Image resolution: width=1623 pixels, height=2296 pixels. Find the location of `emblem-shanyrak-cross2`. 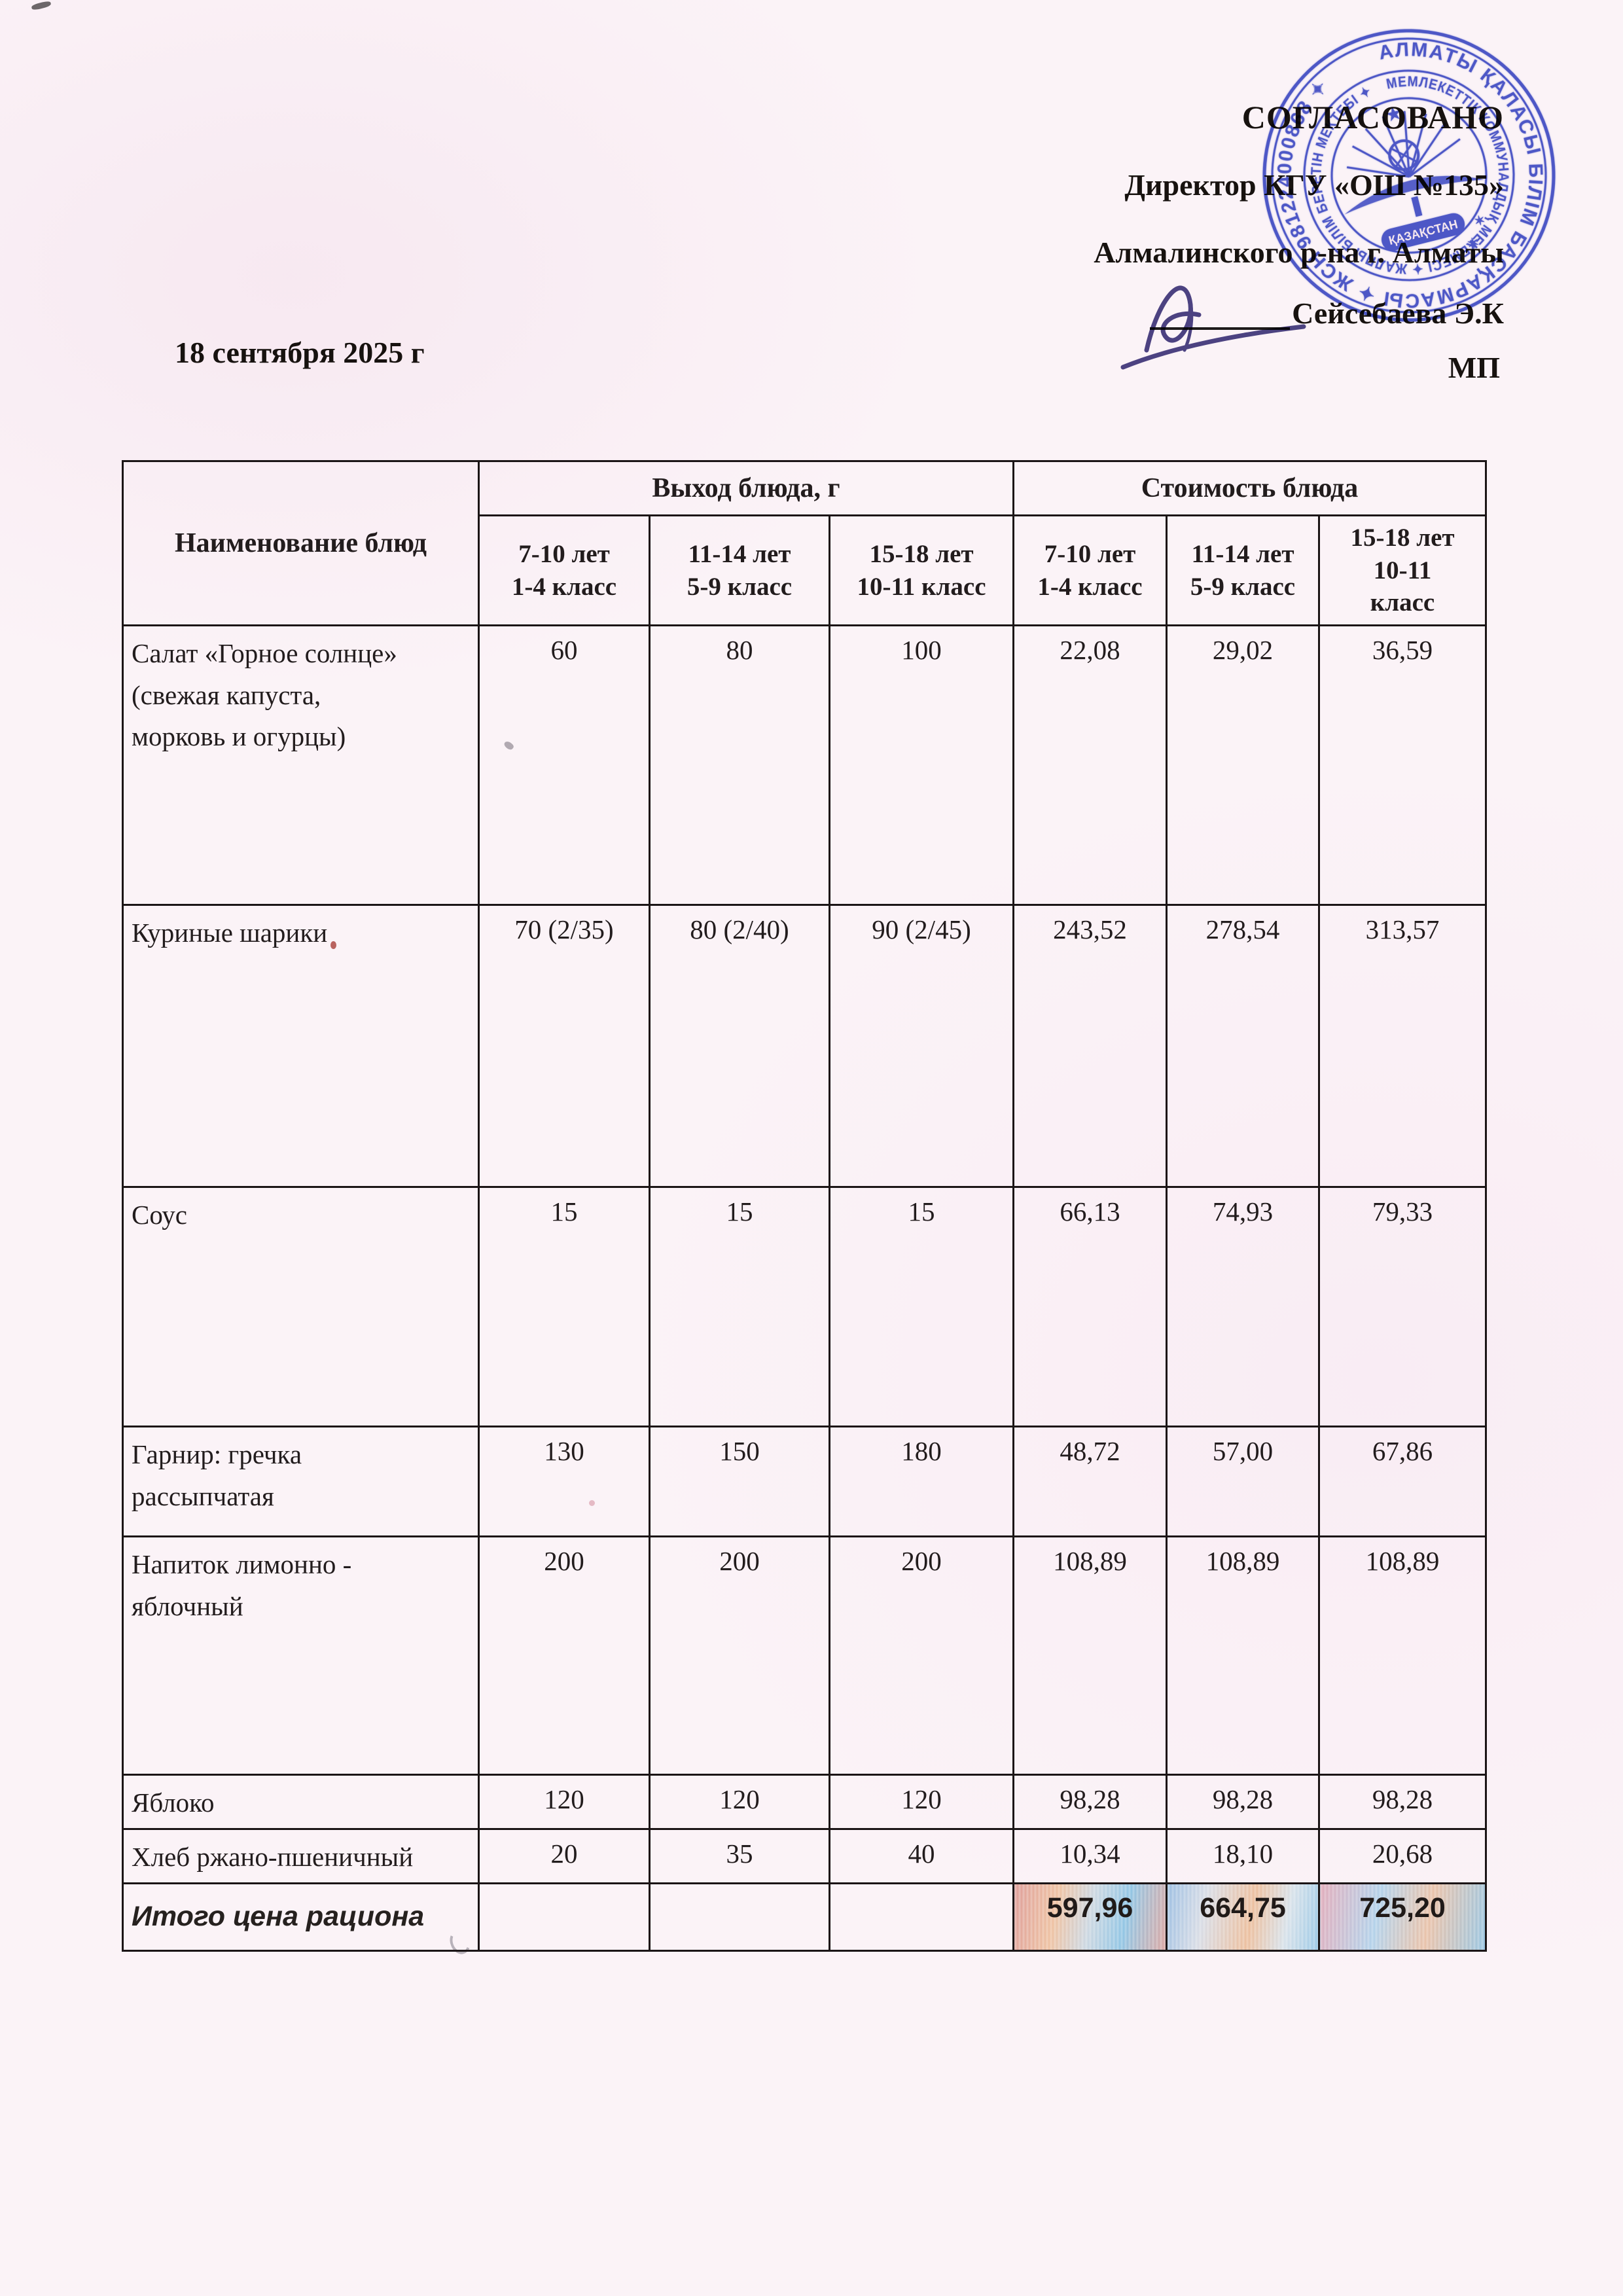

emblem-shanyrak-cross2 is located at coordinates (1404, 155).